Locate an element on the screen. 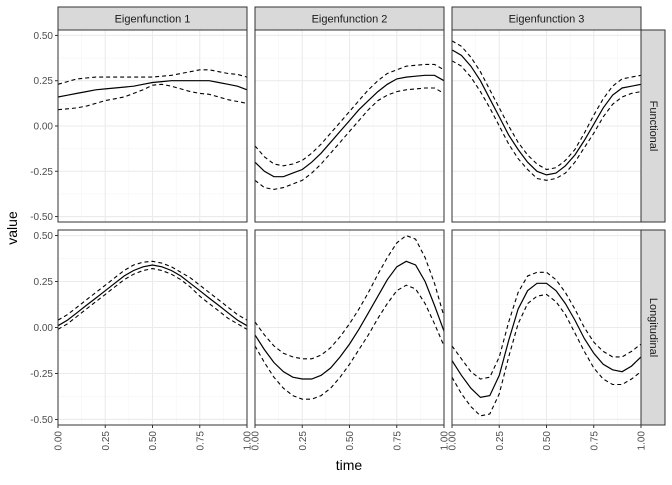 This screenshot has height=485, width=672. column-strip-label: Eigenfunction 1 is located at coordinates (153, 20).